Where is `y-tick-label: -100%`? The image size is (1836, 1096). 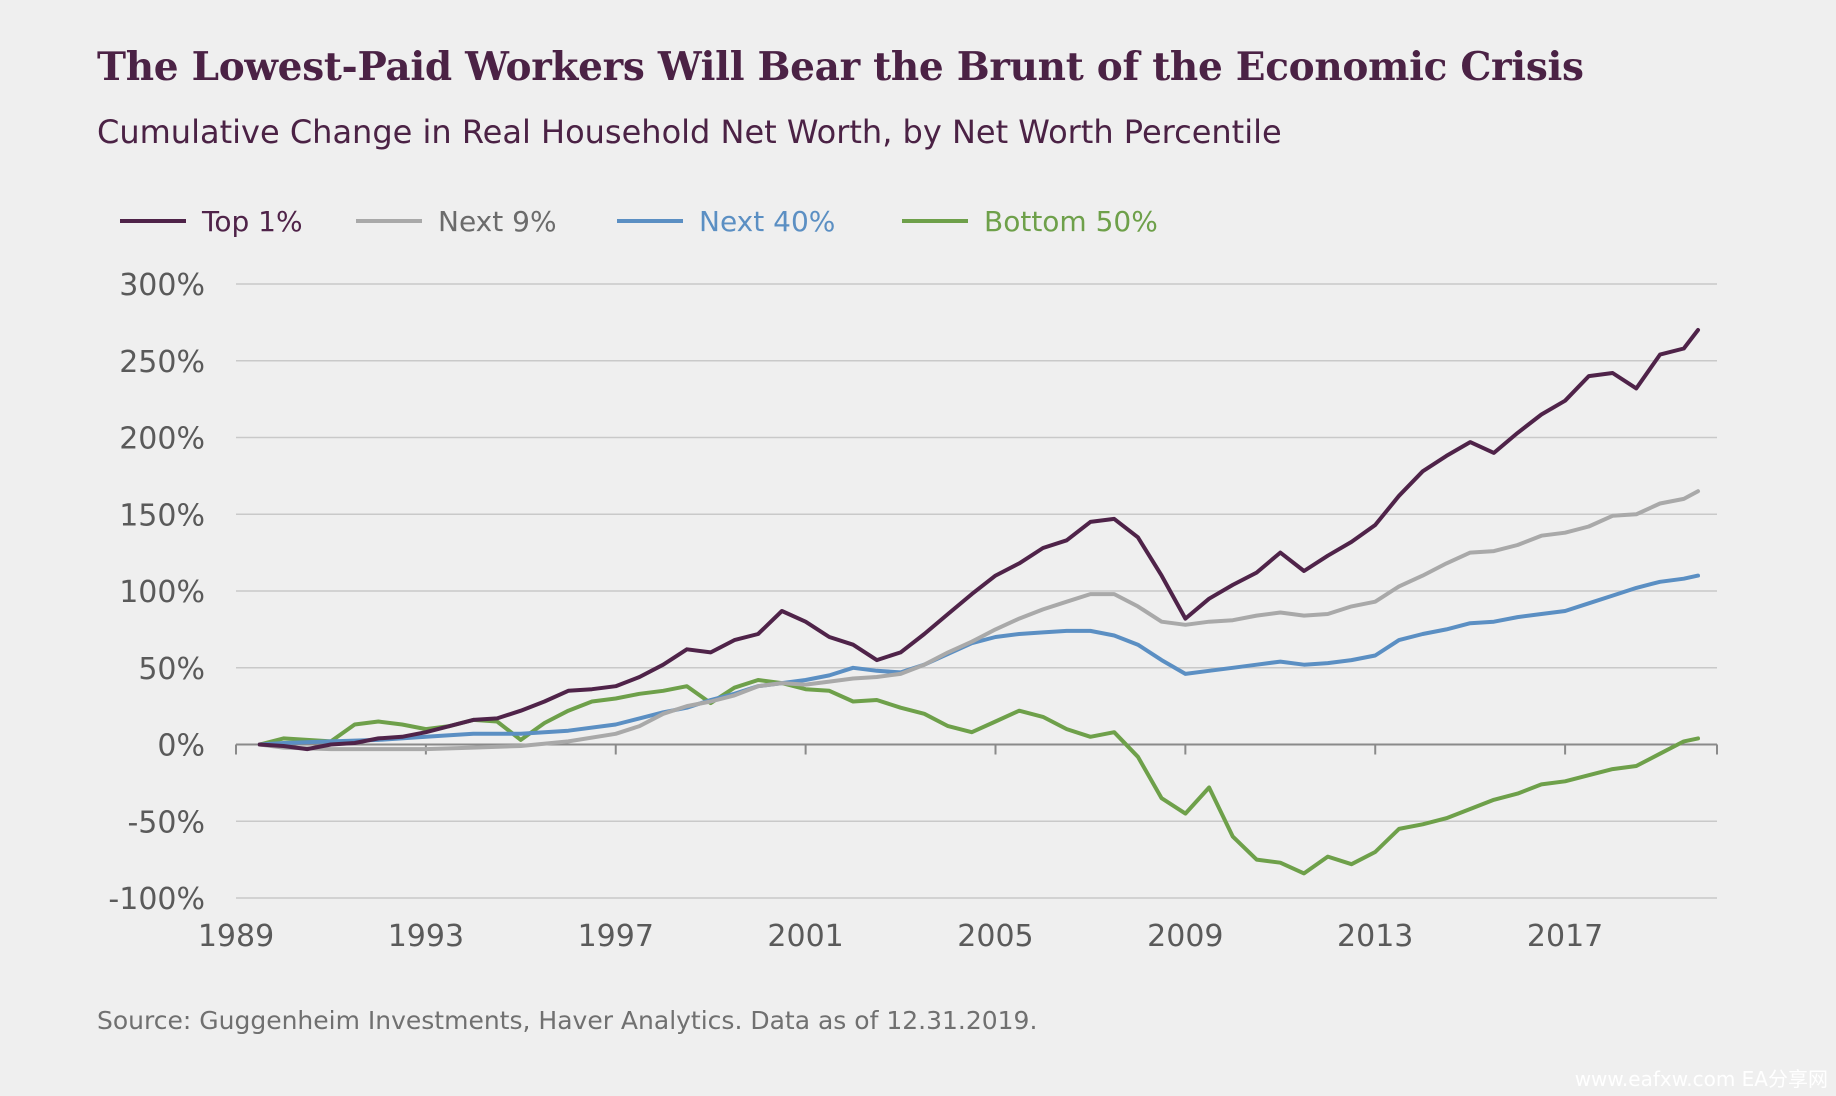
y-tick-label: -100% is located at coordinates (156, 899).